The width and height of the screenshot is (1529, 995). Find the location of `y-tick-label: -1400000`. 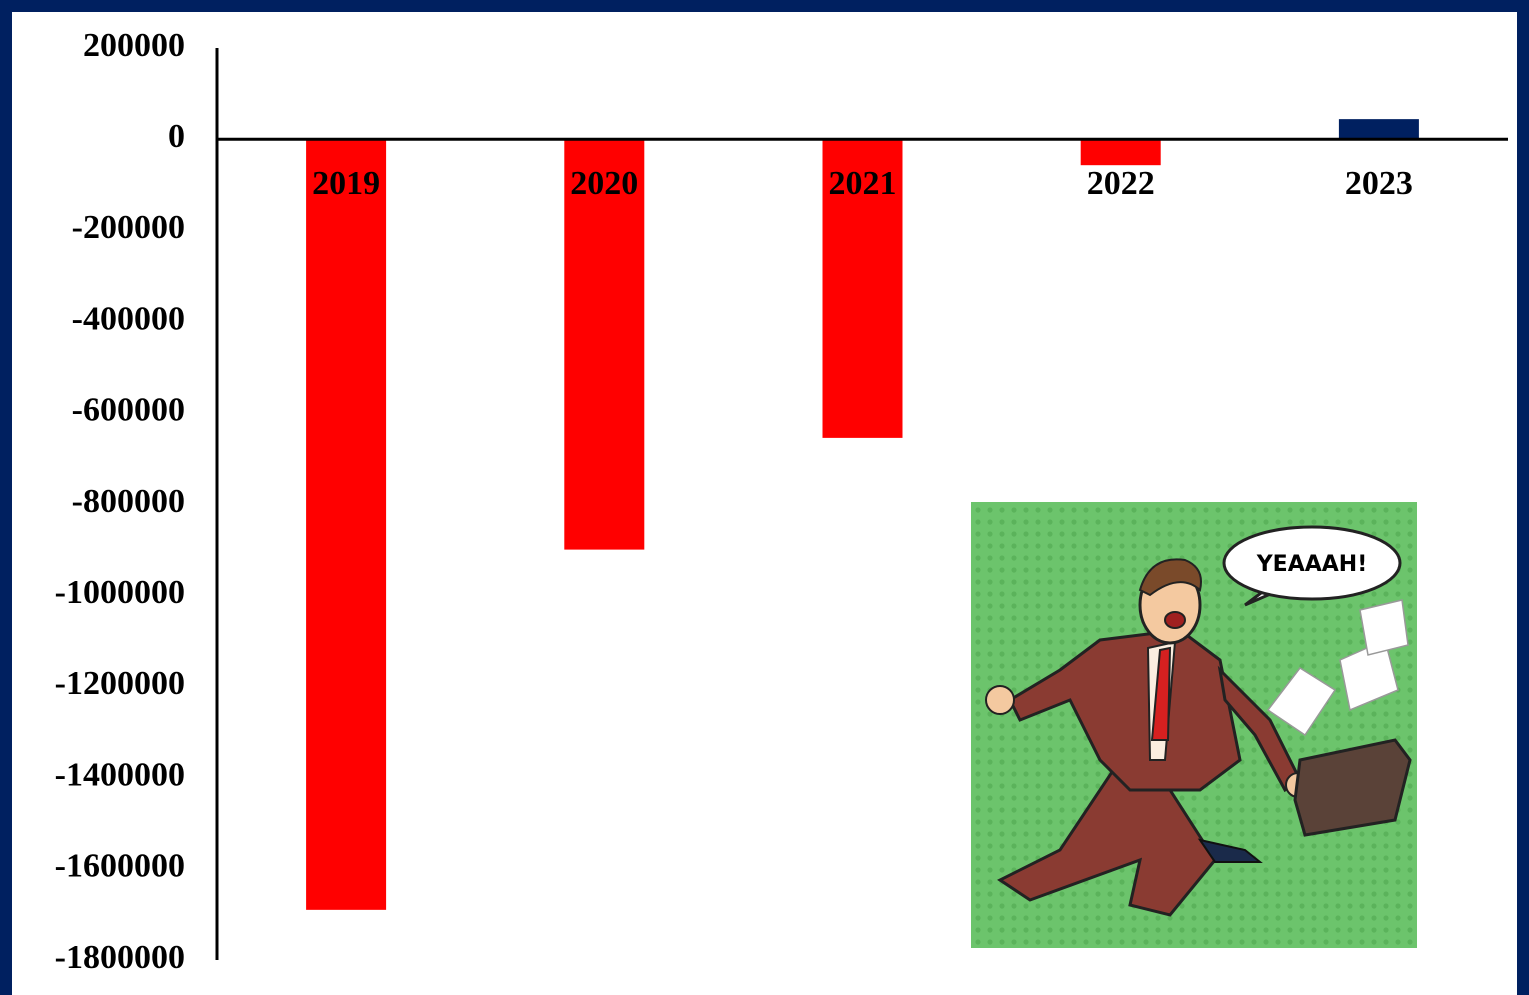

y-tick-label: -1400000 is located at coordinates (120, 774).